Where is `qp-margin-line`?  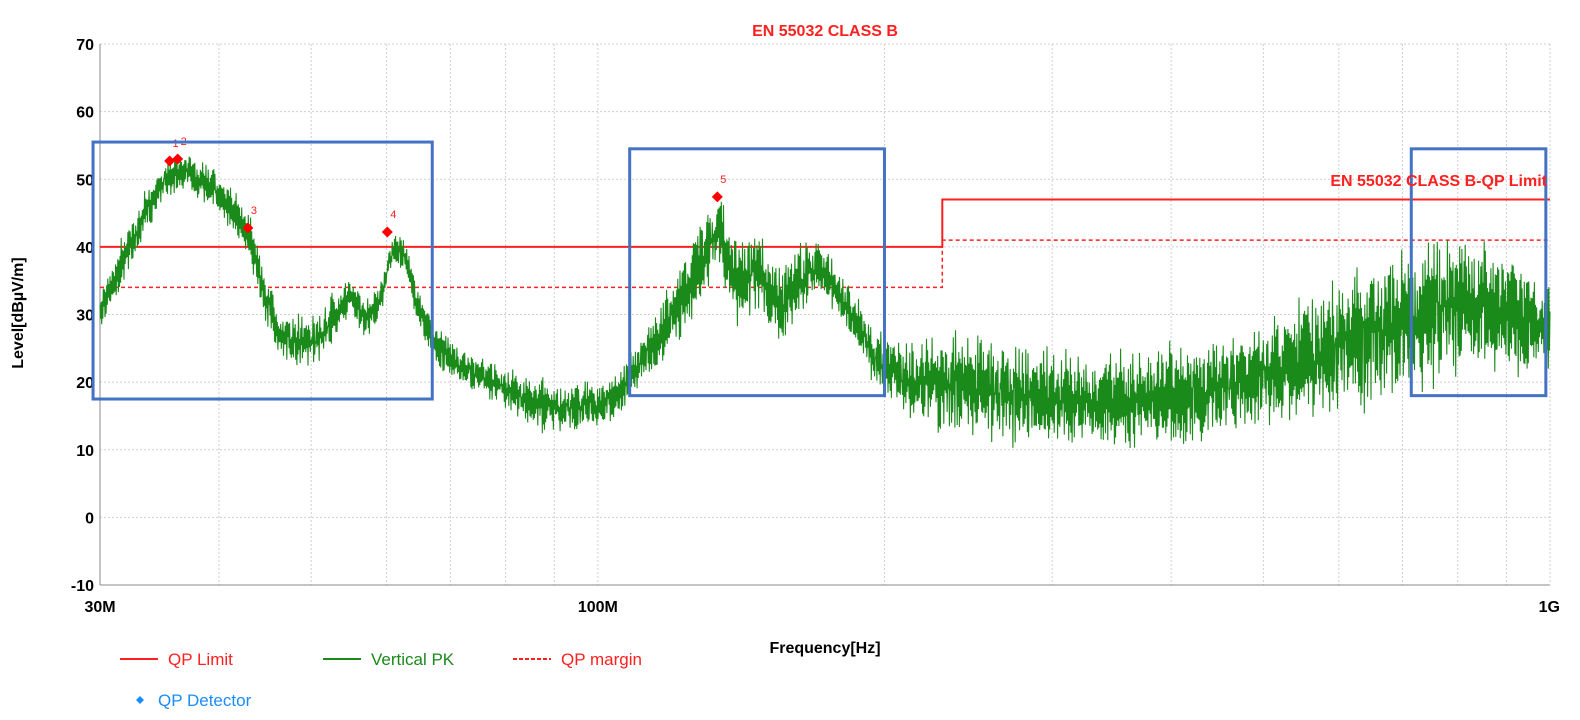
qp-margin-line is located at coordinates (825, 264).